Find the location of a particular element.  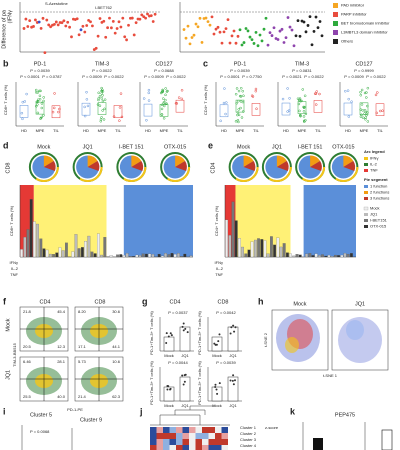

panel-letter: c is located at coordinates (205, 63).